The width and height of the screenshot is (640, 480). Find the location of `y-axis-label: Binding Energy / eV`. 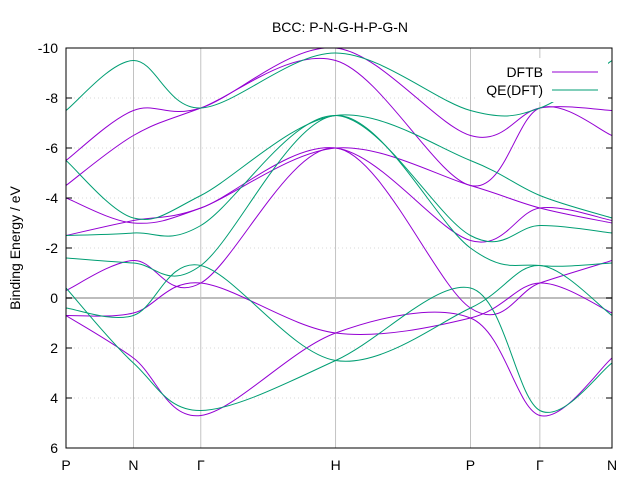

y-axis-label: Binding Energy / eV is located at coordinates (15, 247).